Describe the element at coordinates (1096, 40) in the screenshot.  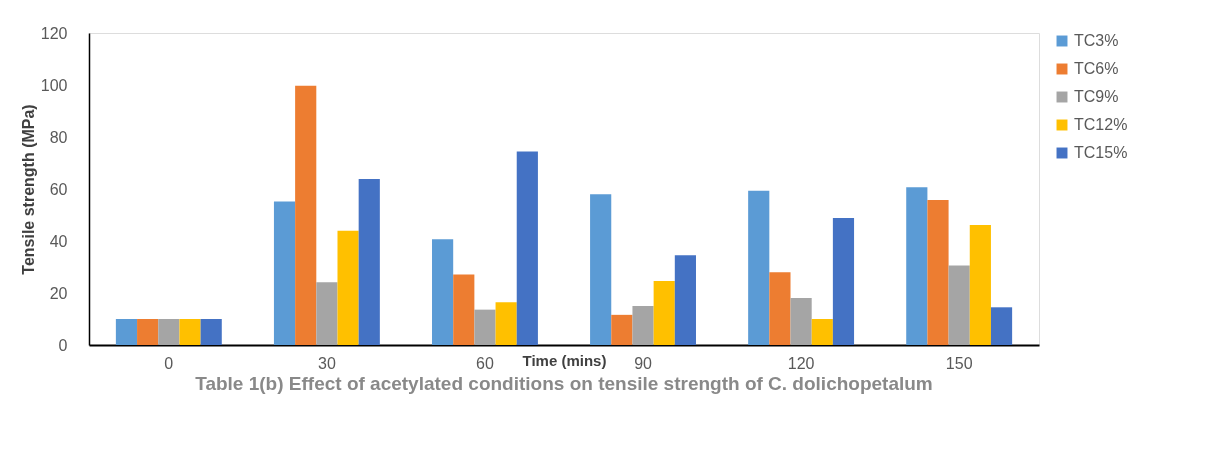
I see `legend-label: TC3%` at that location.